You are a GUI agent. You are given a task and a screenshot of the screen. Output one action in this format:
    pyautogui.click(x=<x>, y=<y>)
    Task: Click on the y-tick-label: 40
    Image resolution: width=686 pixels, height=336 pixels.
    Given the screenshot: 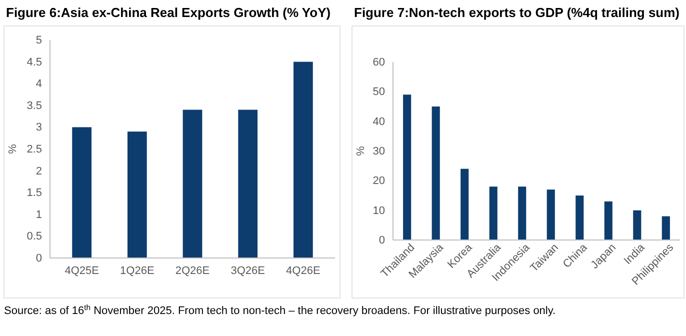 What is the action you would take?
    pyautogui.click(x=378, y=122)
    